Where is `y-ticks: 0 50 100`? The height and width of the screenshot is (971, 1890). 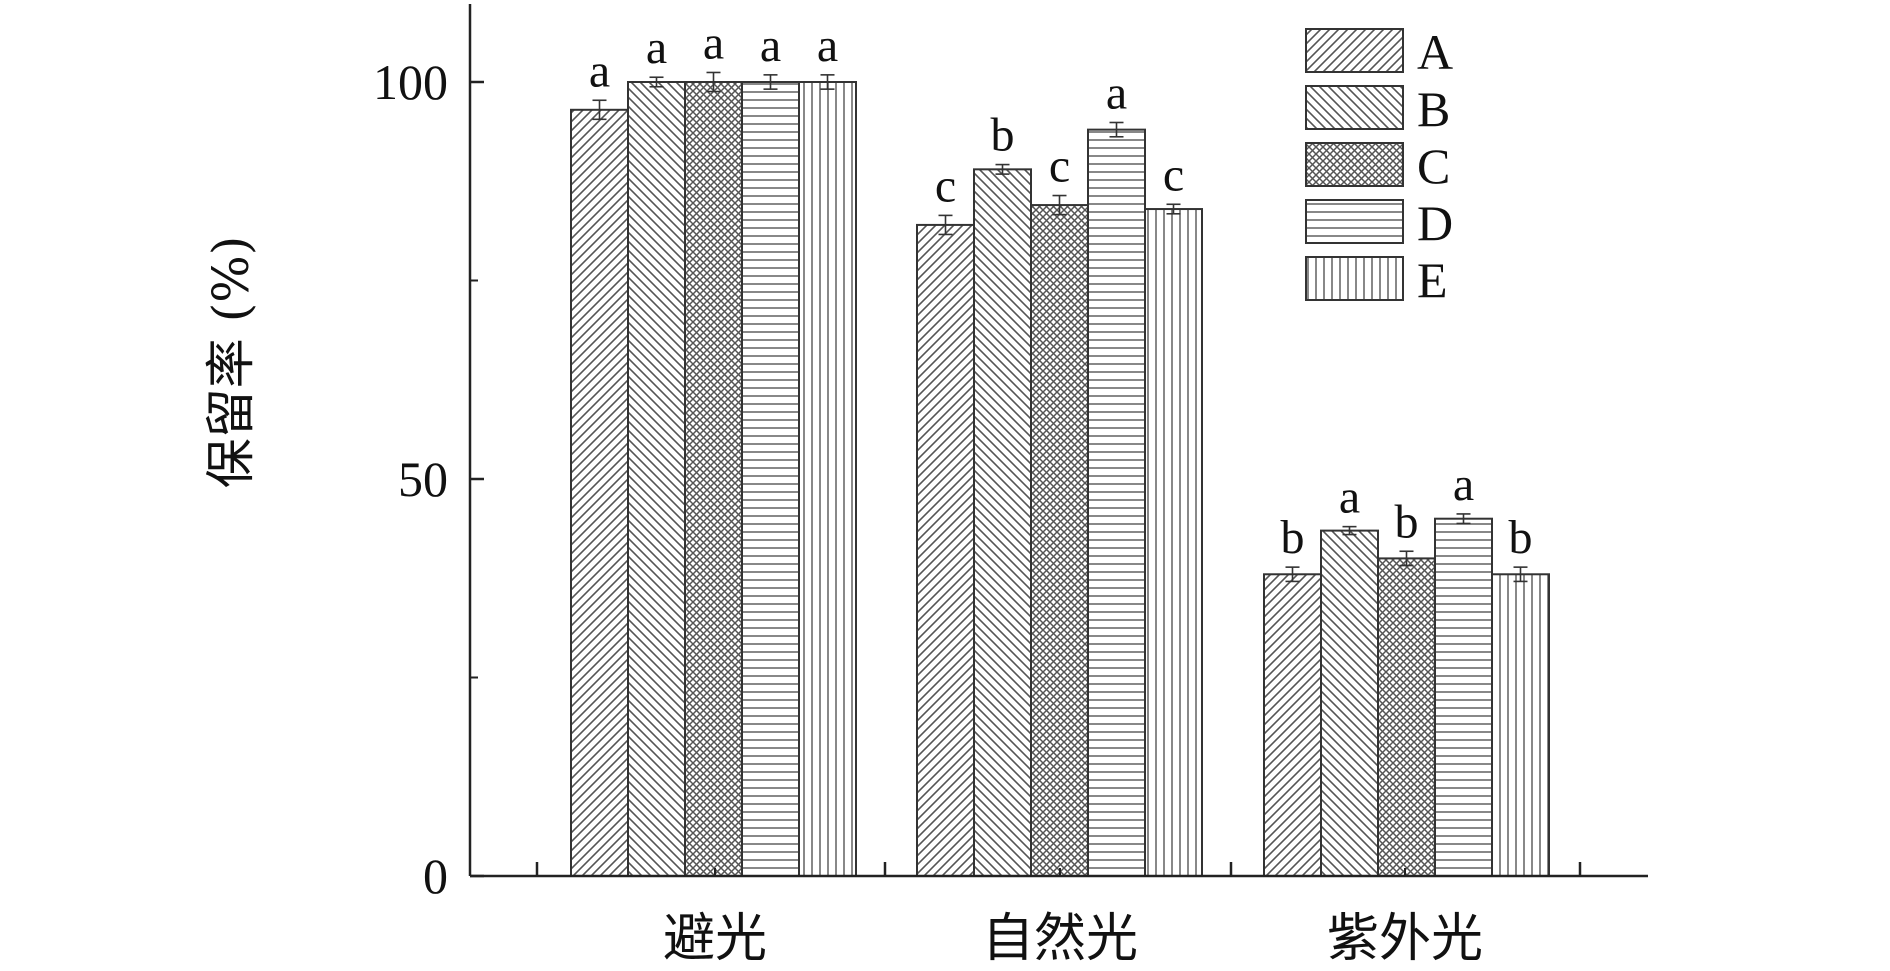
y-ticks: 0 50 100 is located at coordinates (428, 479).